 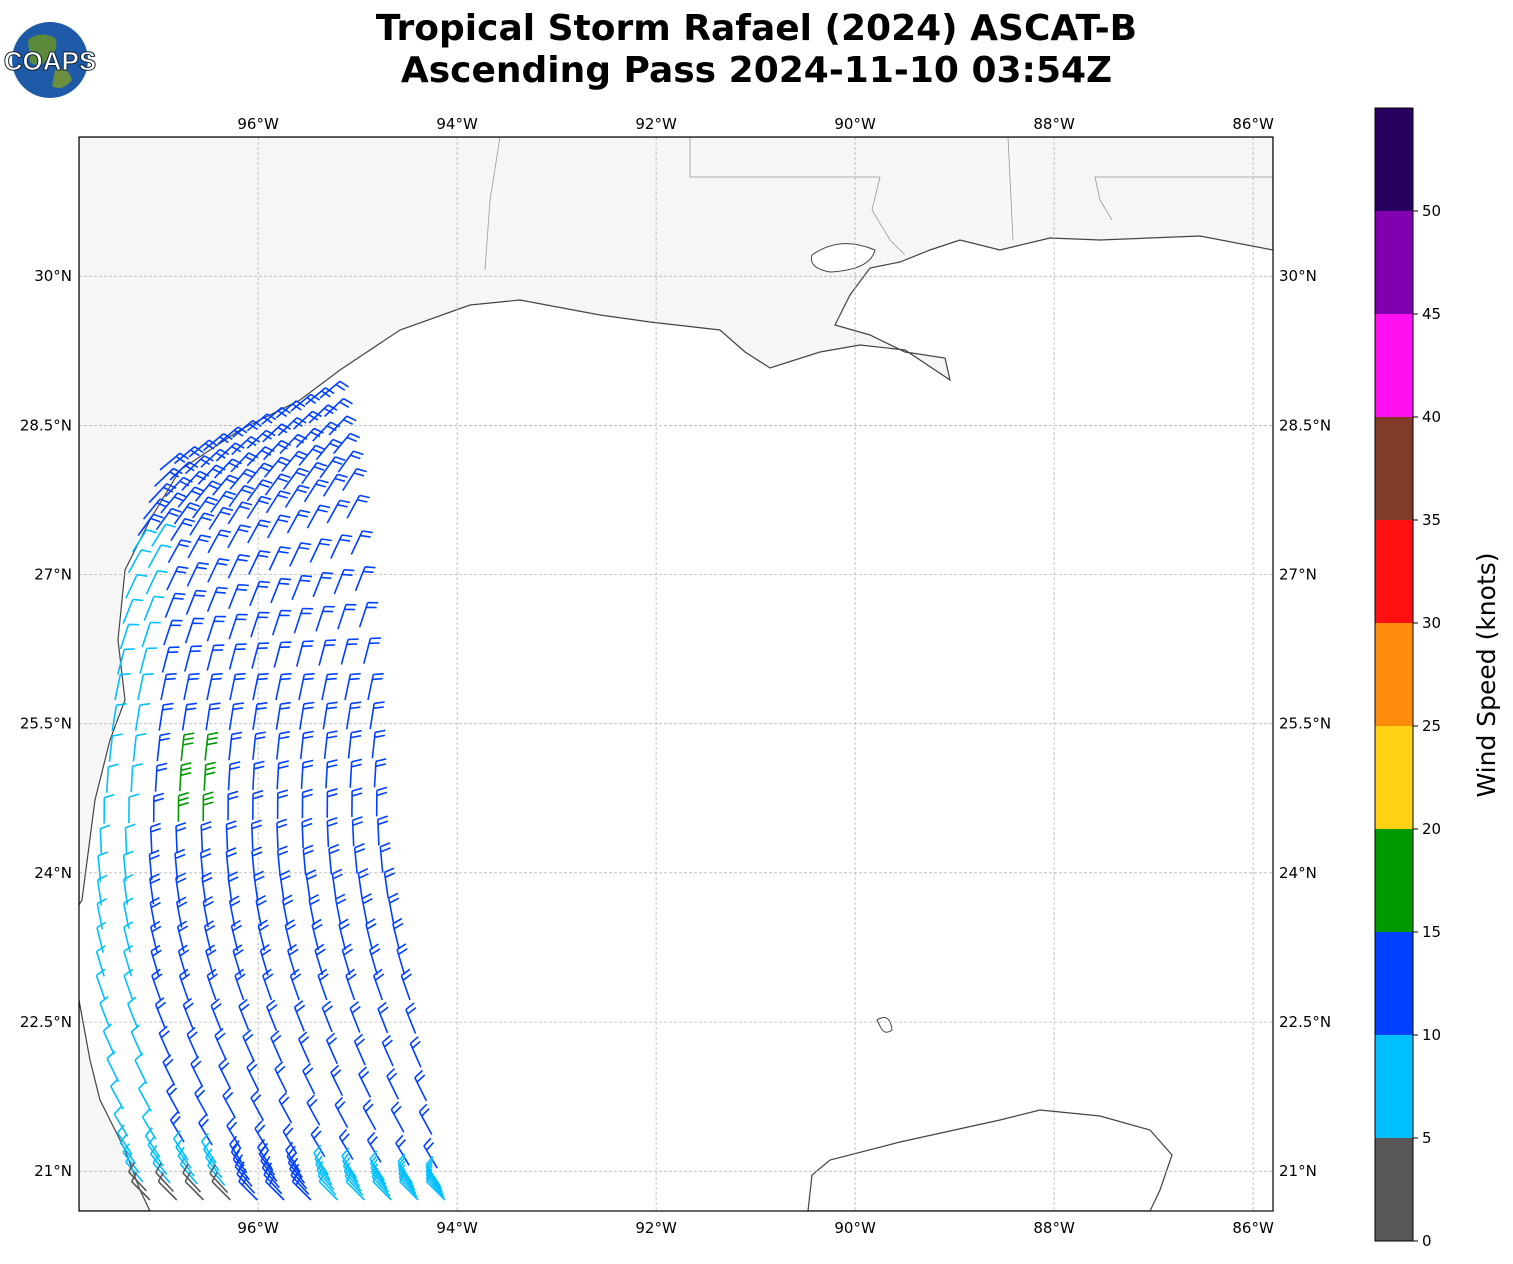 What do you see at coordinates (1486, 674) in the screenshot?
I see `colorbar-label: Wind Speed (knots)` at bounding box center [1486, 674].